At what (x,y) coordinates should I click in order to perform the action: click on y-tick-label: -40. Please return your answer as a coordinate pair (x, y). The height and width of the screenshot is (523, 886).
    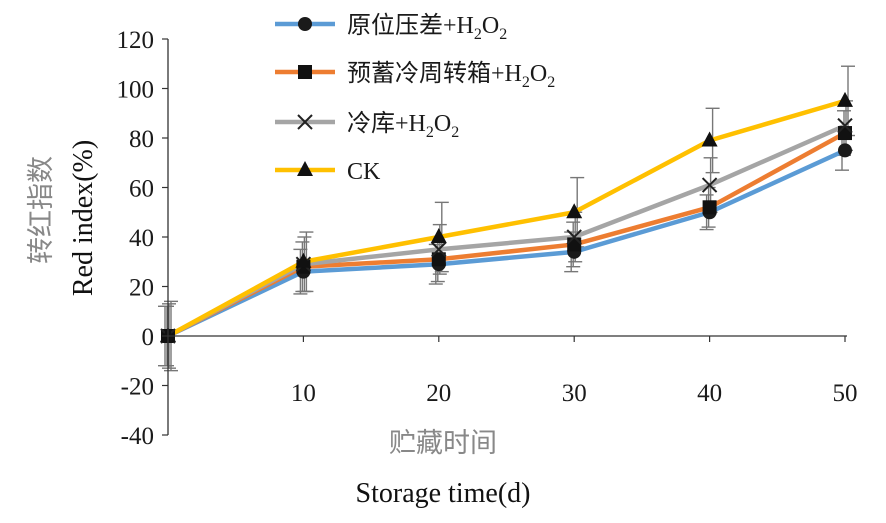
    Looking at the image, I should click on (137, 436).